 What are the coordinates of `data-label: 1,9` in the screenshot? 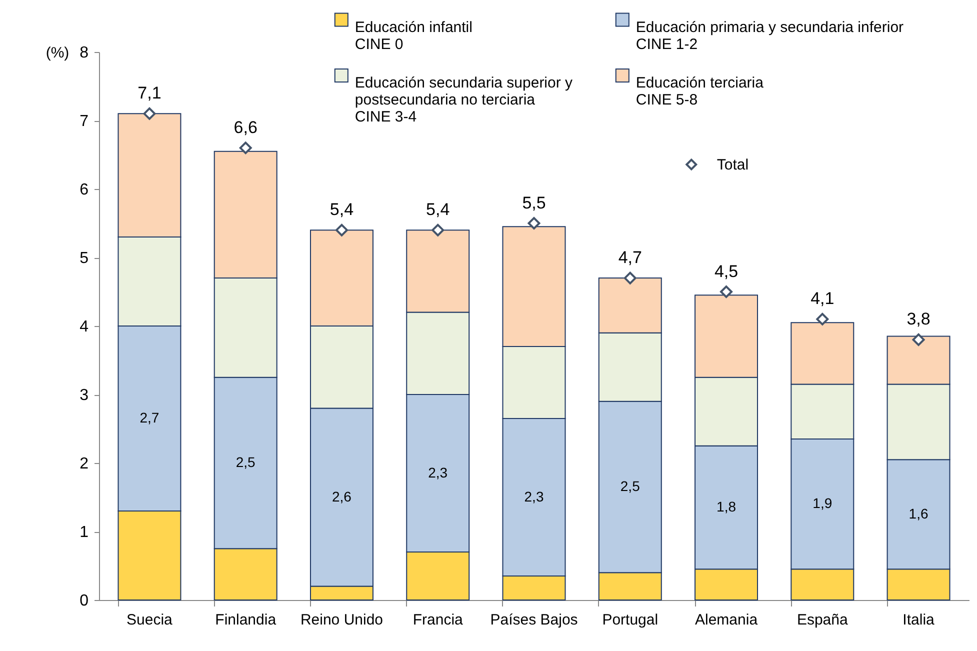 It's located at (822, 503).